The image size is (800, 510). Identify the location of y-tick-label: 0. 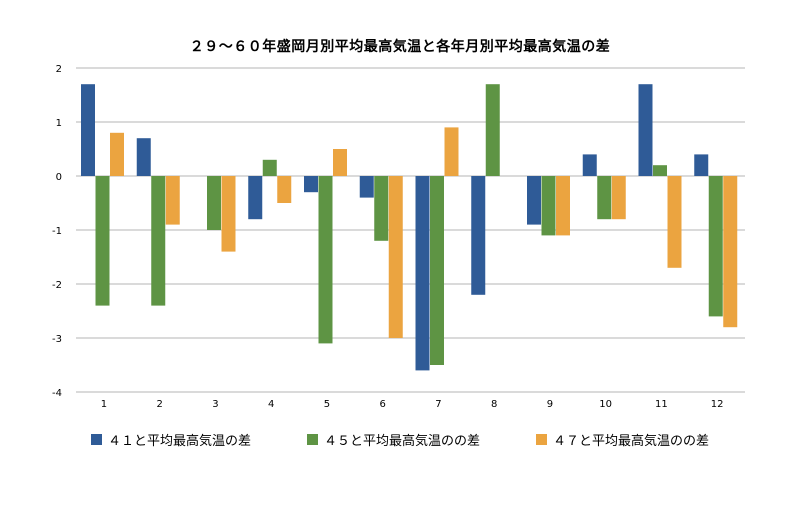
(59, 177).